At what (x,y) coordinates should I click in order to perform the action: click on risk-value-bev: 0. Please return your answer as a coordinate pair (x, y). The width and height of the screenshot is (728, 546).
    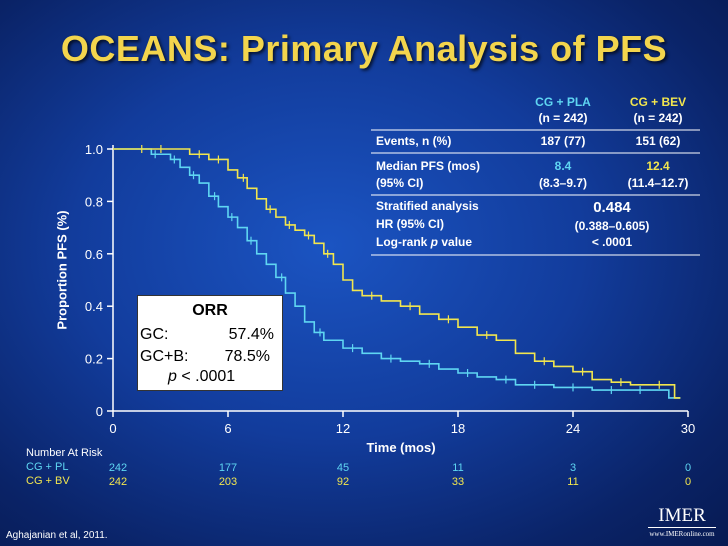
    Looking at the image, I should click on (688, 482).